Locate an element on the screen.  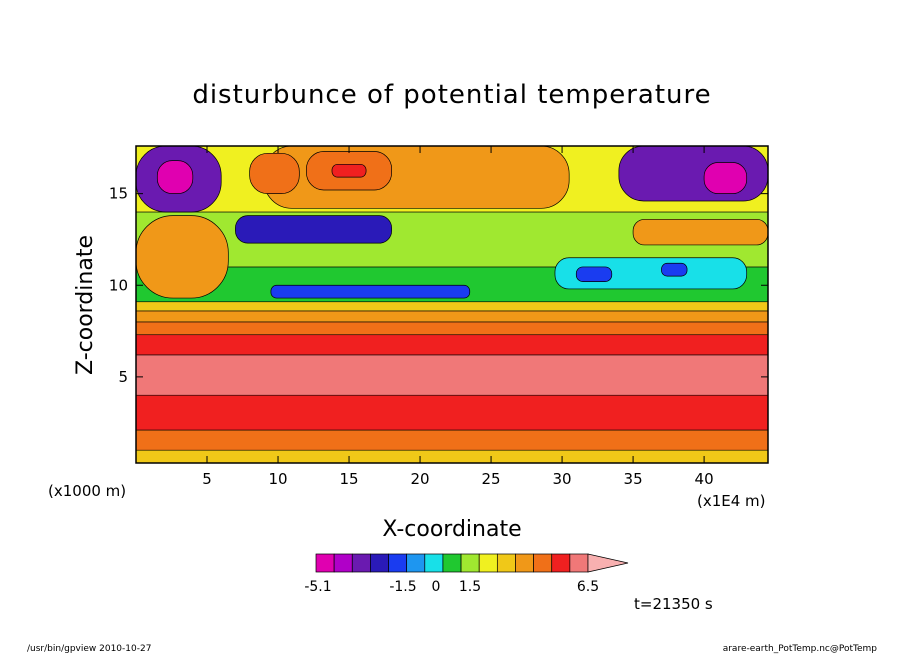
colorbar-label: -1.5 is located at coordinates (402, 587).